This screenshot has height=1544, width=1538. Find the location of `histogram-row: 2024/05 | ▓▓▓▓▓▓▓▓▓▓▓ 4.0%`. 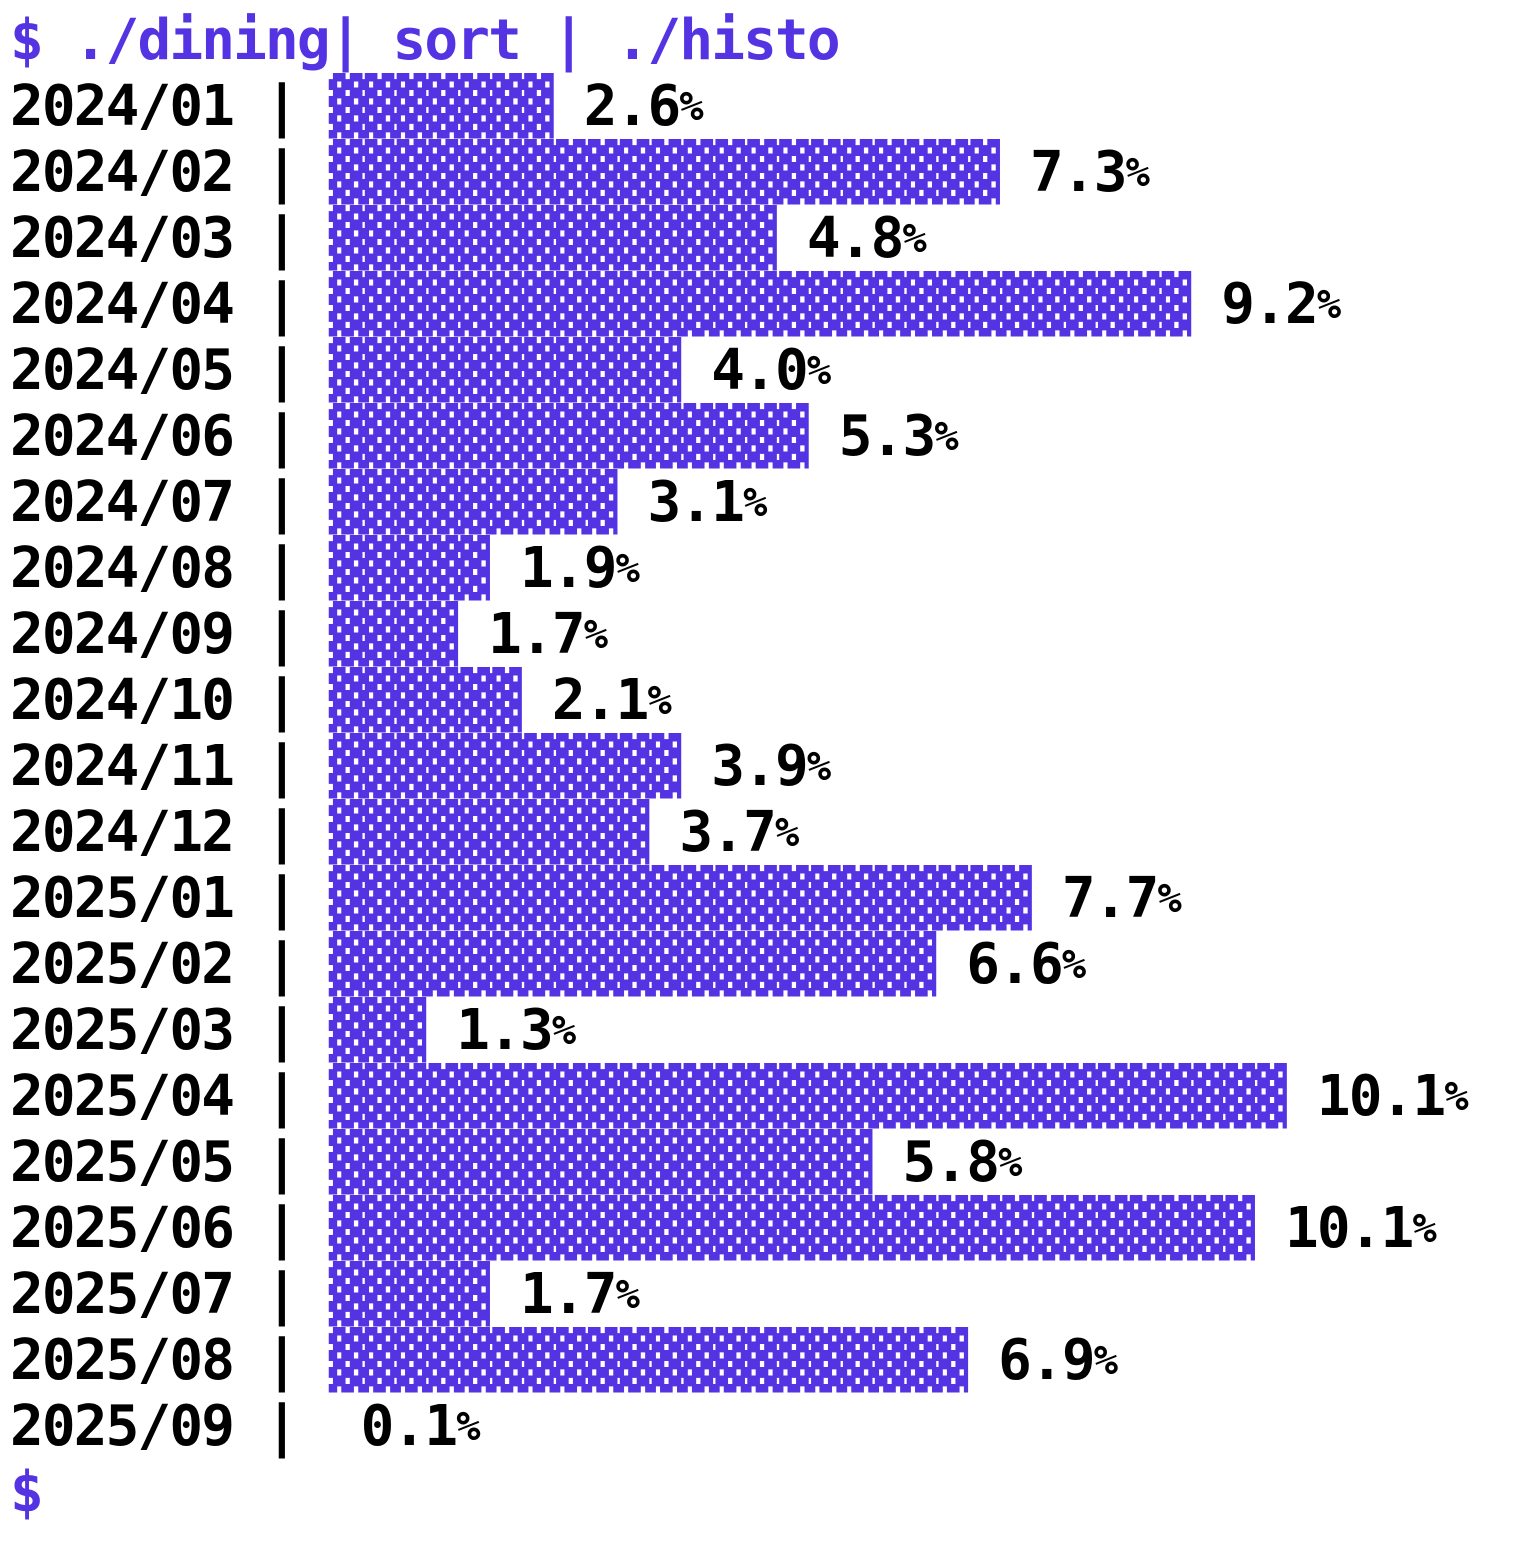

histogram-row: 2024/05 | ▓▓▓▓▓▓▓▓▓▓▓ 4.0% is located at coordinates (774, 371).